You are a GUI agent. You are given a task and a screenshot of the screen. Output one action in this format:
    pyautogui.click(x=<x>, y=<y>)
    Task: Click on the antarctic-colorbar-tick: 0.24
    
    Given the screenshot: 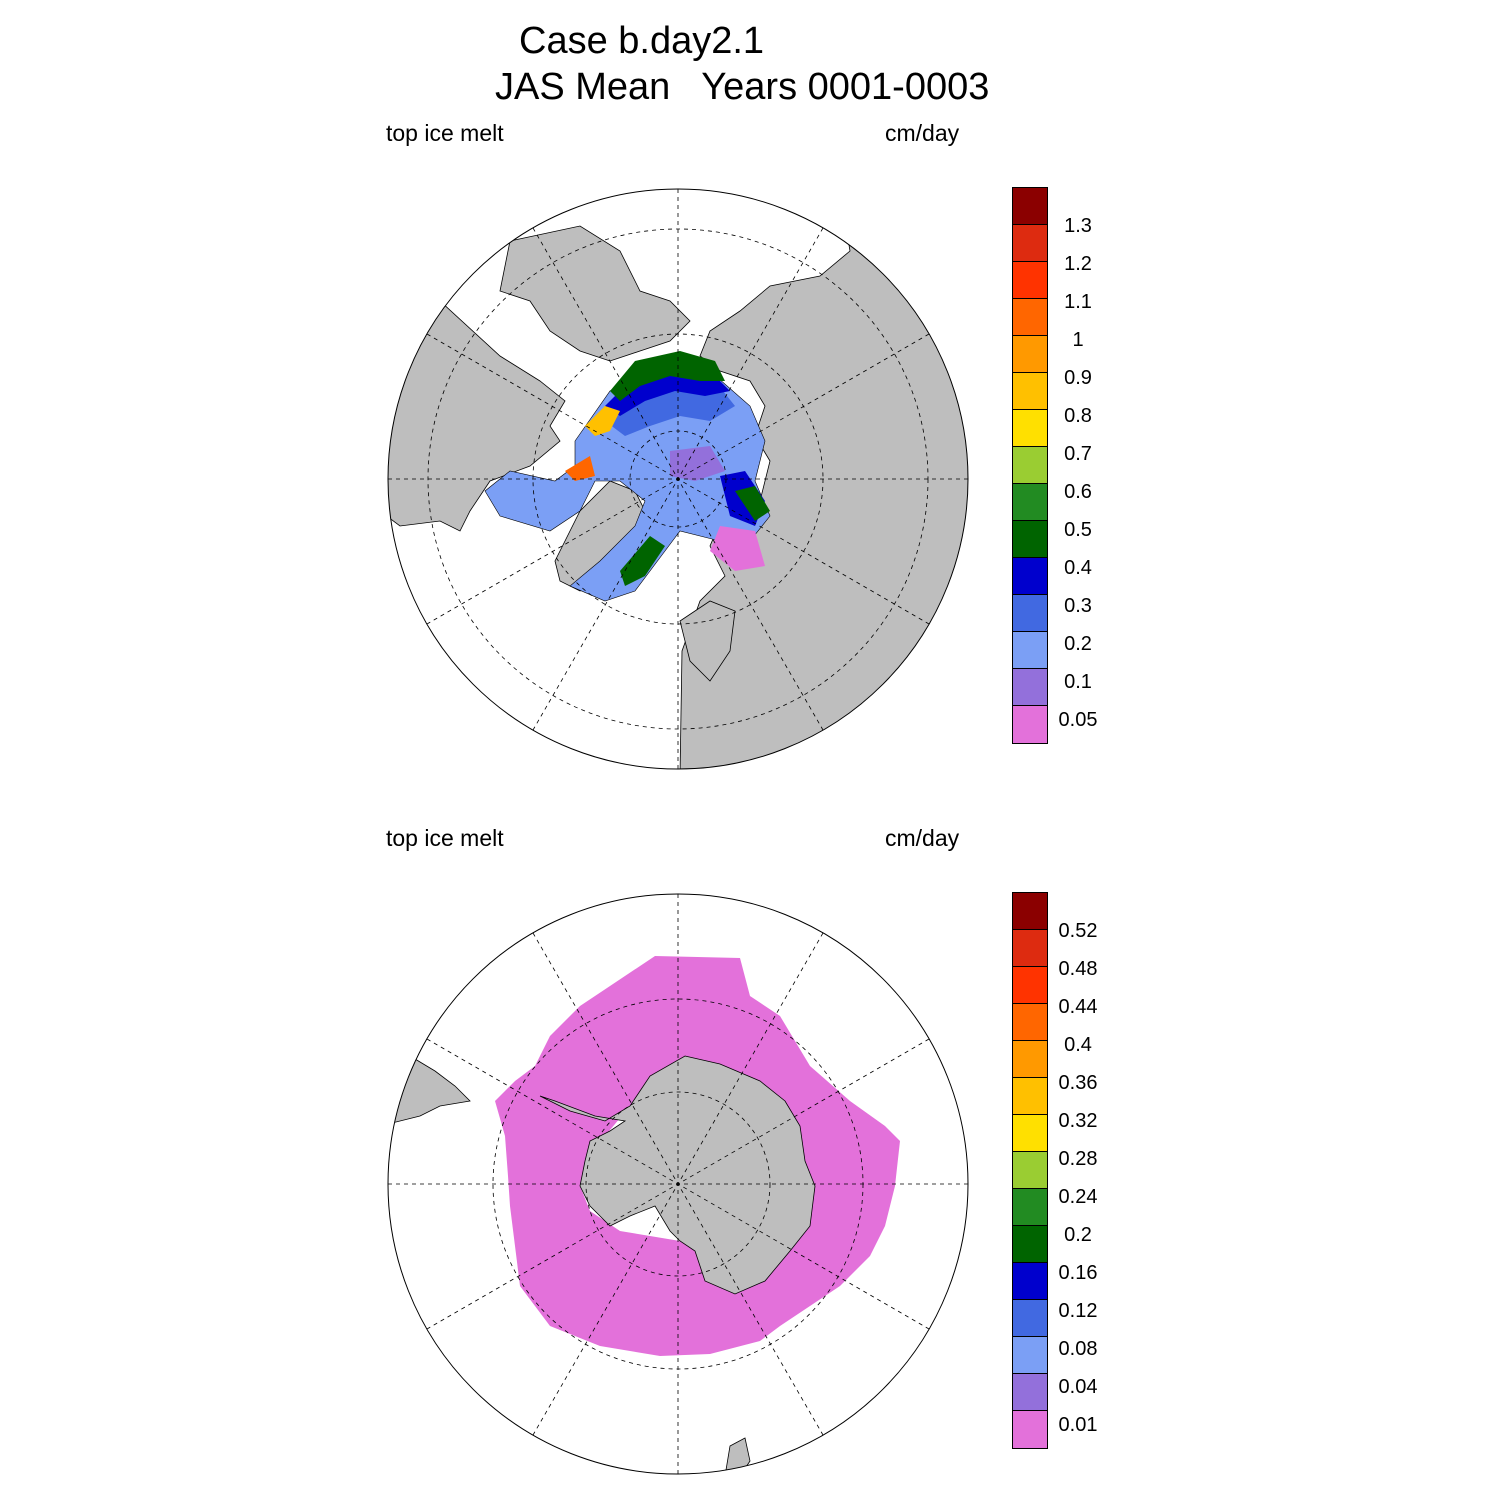 What is the action you would take?
    pyautogui.click(x=1078, y=1197)
    